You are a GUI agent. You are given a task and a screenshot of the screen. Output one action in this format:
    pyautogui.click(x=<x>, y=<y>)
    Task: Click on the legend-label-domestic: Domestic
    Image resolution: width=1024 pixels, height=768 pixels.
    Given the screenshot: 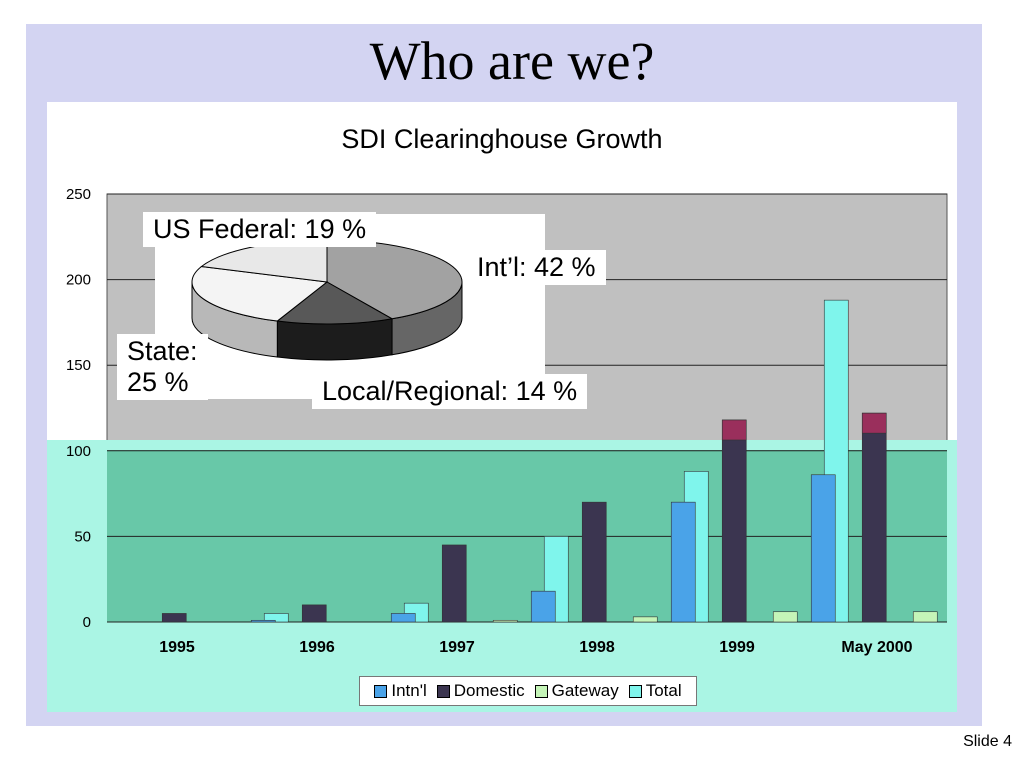 What is the action you would take?
    pyautogui.click(x=489, y=690)
    